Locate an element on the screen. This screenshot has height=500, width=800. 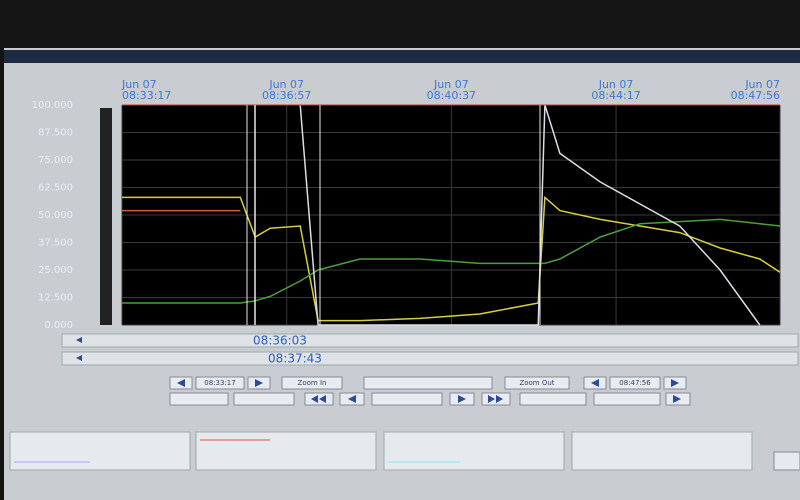
y-tick-label: 25.000 is located at coordinates (55, 270).